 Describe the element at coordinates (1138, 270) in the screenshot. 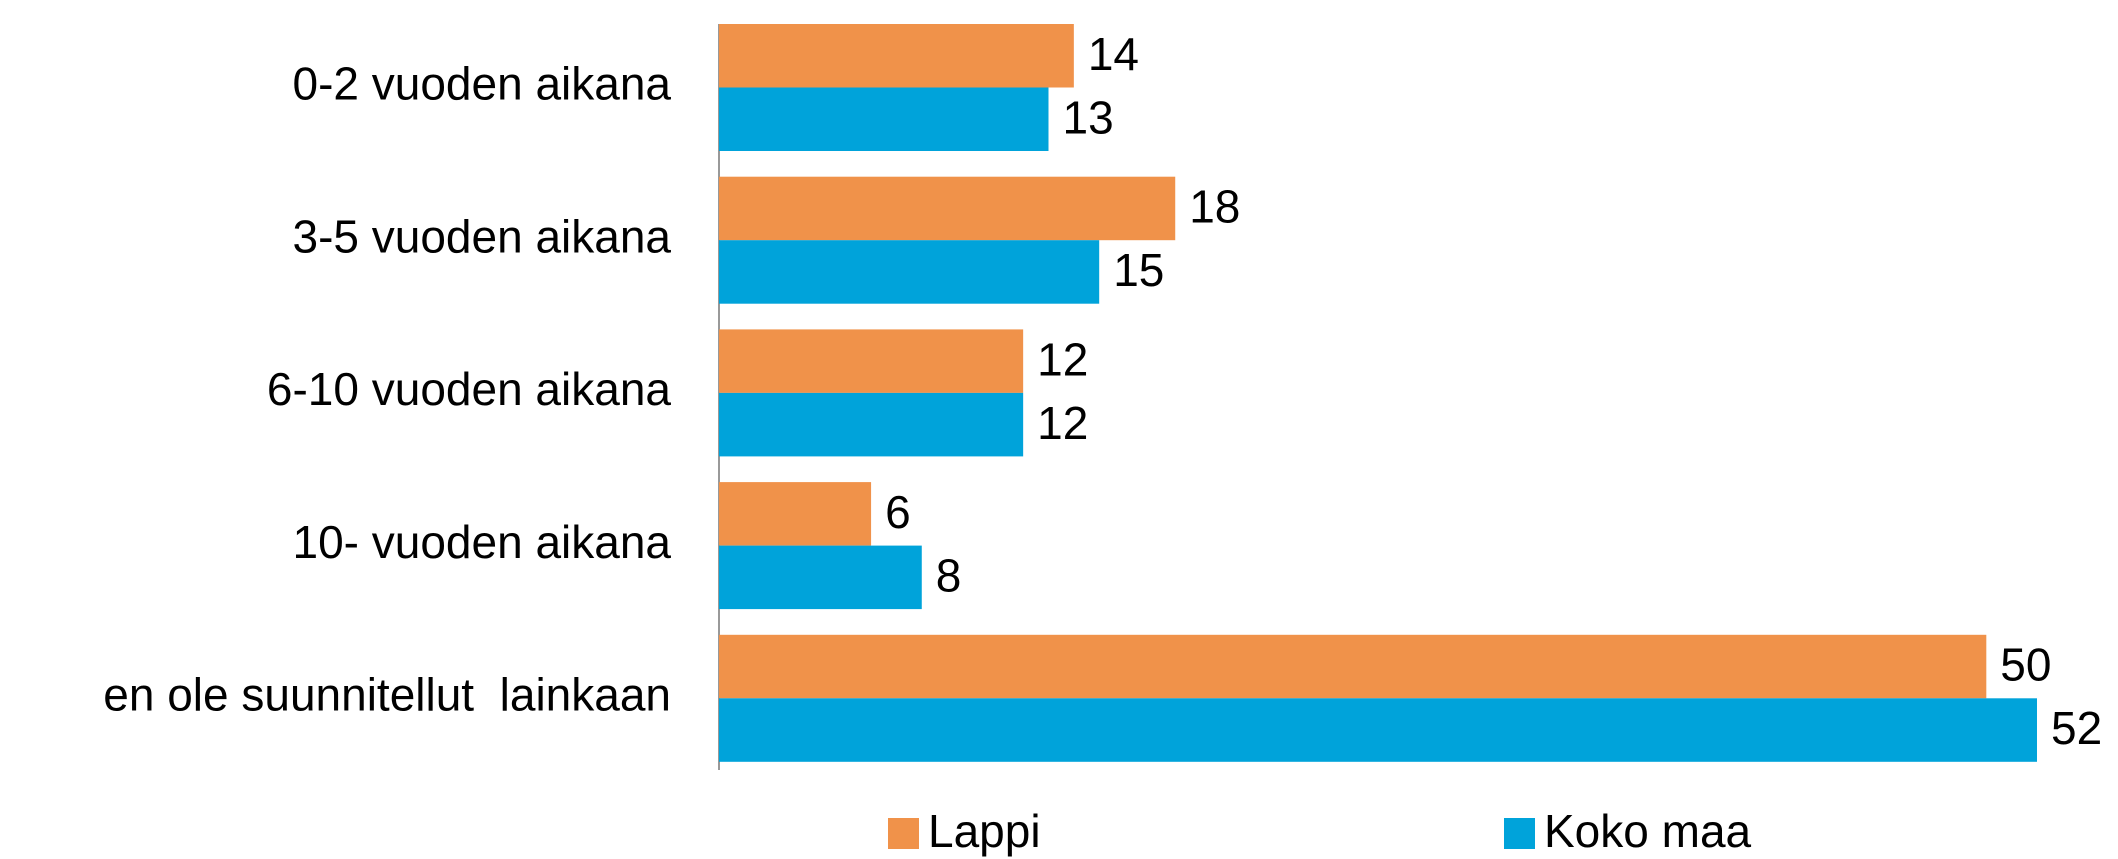

I see `data-label: 15` at that location.